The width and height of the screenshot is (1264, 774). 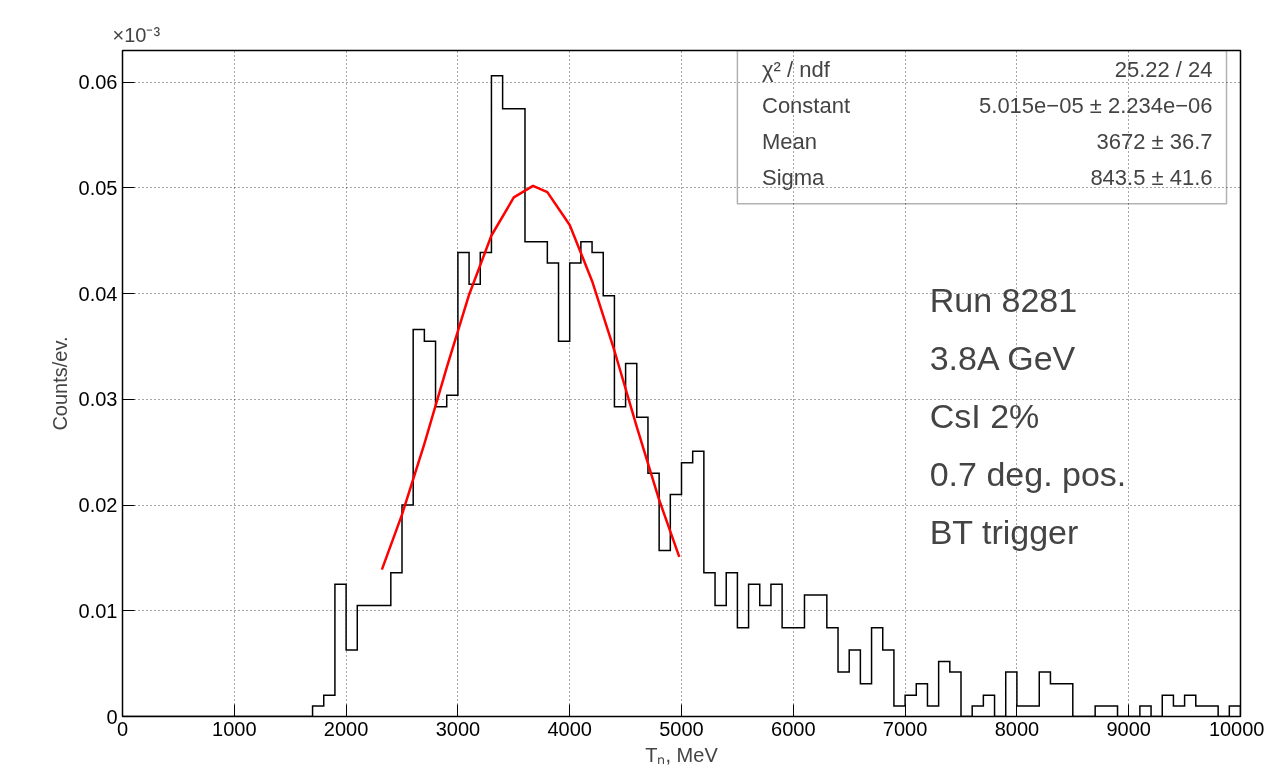 What do you see at coordinates (98, 399) in the screenshot?
I see `y-tick-label: 0.03` at bounding box center [98, 399].